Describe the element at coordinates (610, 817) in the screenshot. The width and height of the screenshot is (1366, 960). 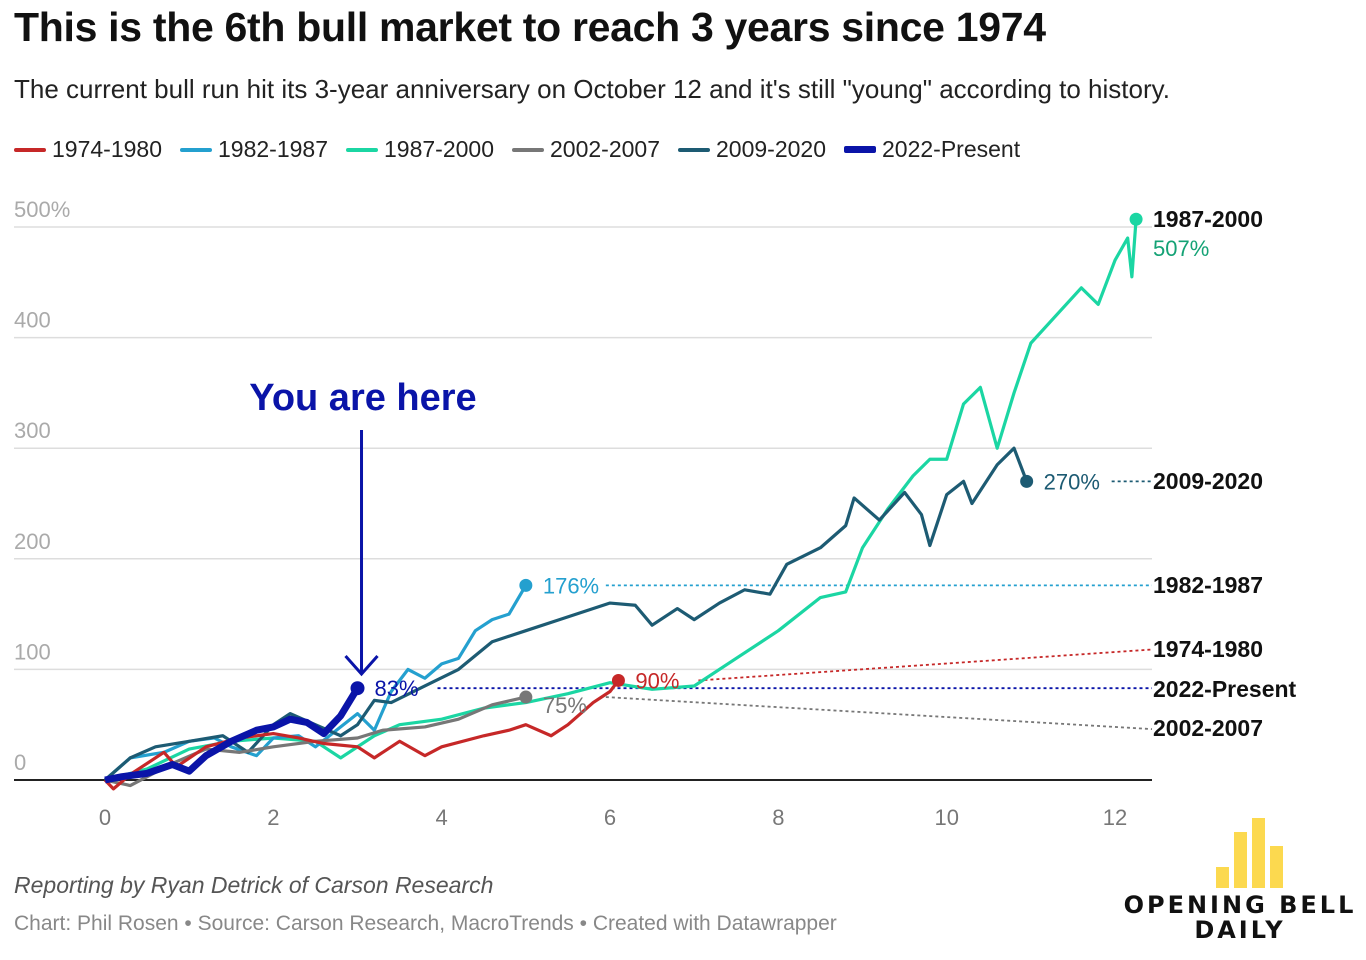
I see `x-tick-label: 6` at that location.